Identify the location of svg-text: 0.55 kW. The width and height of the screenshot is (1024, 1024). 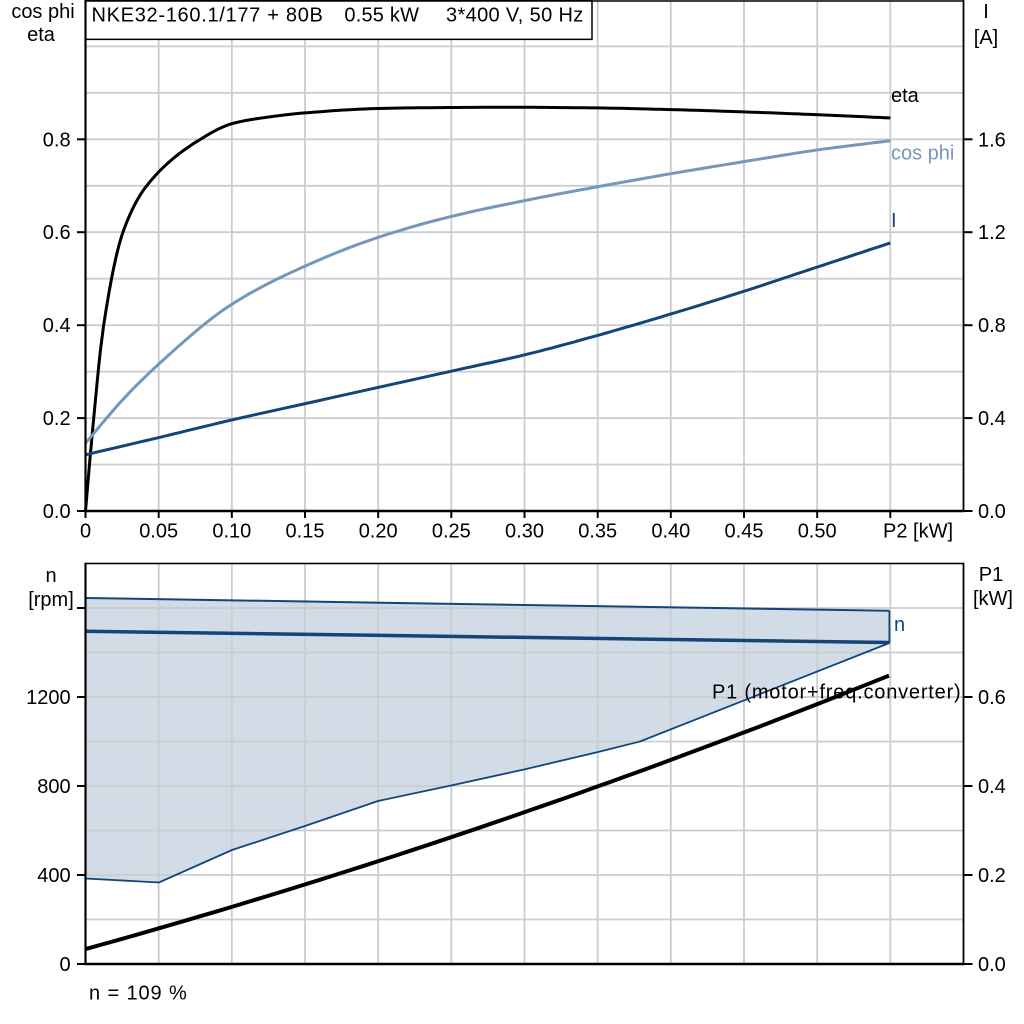
(381, 16).